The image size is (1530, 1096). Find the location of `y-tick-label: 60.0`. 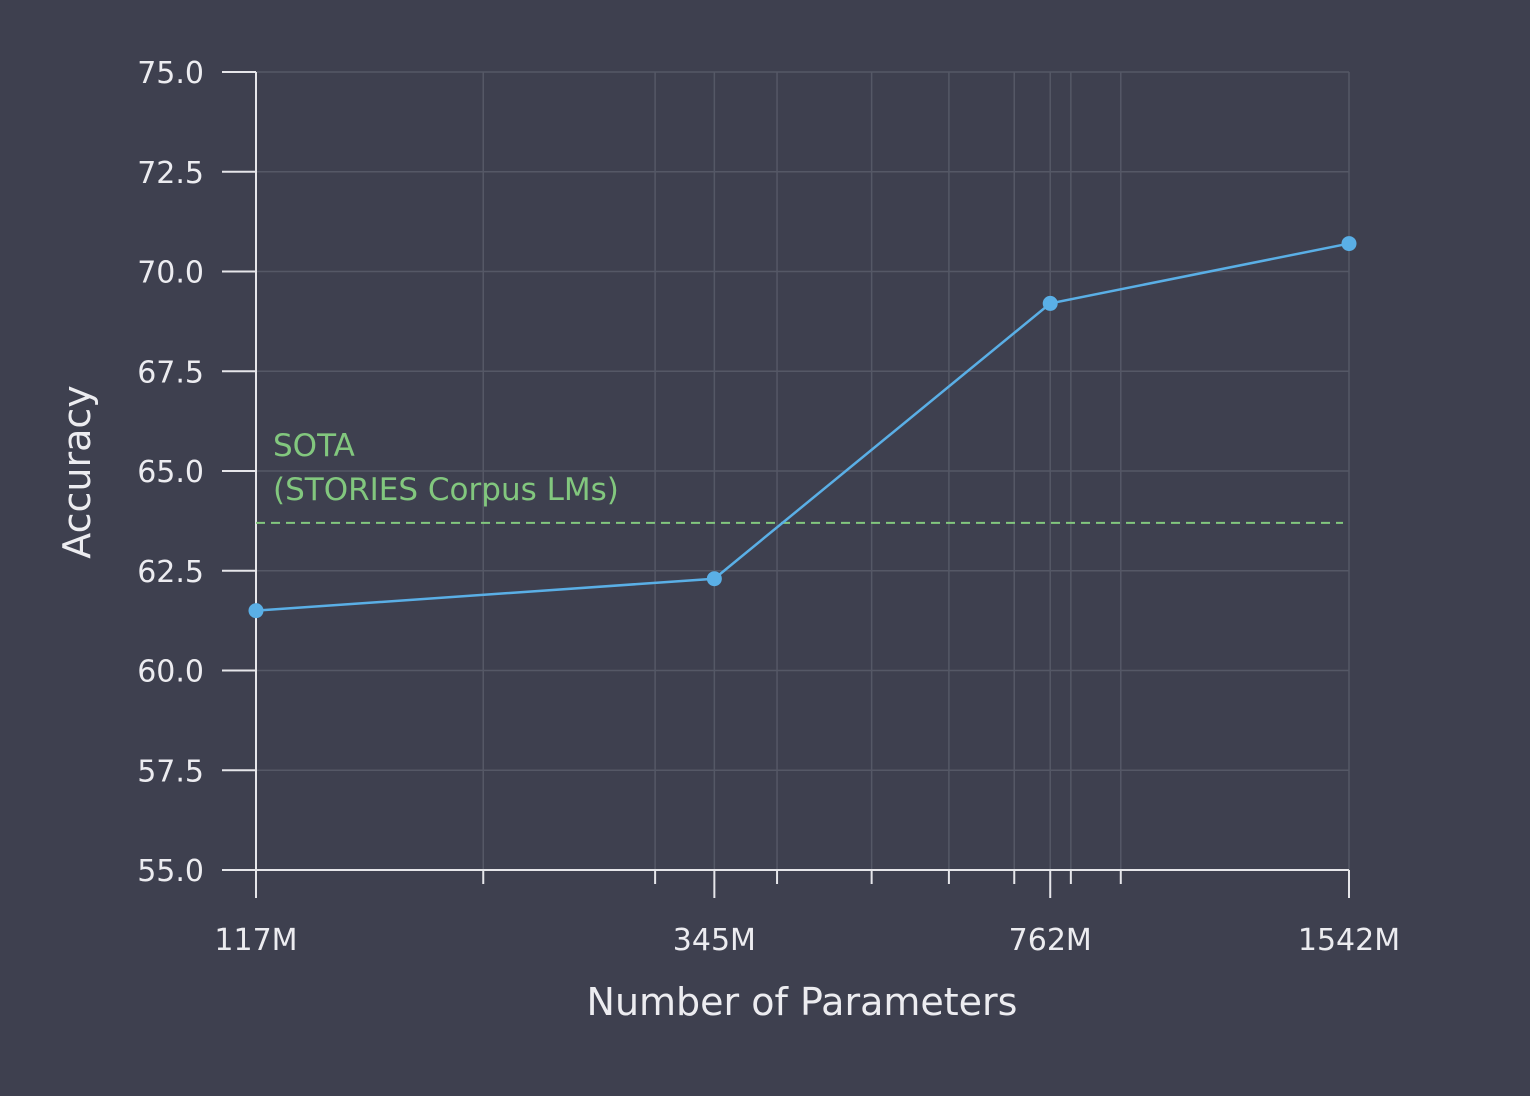

y-tick-label: 60.0 is located at coordinates (170, 672).